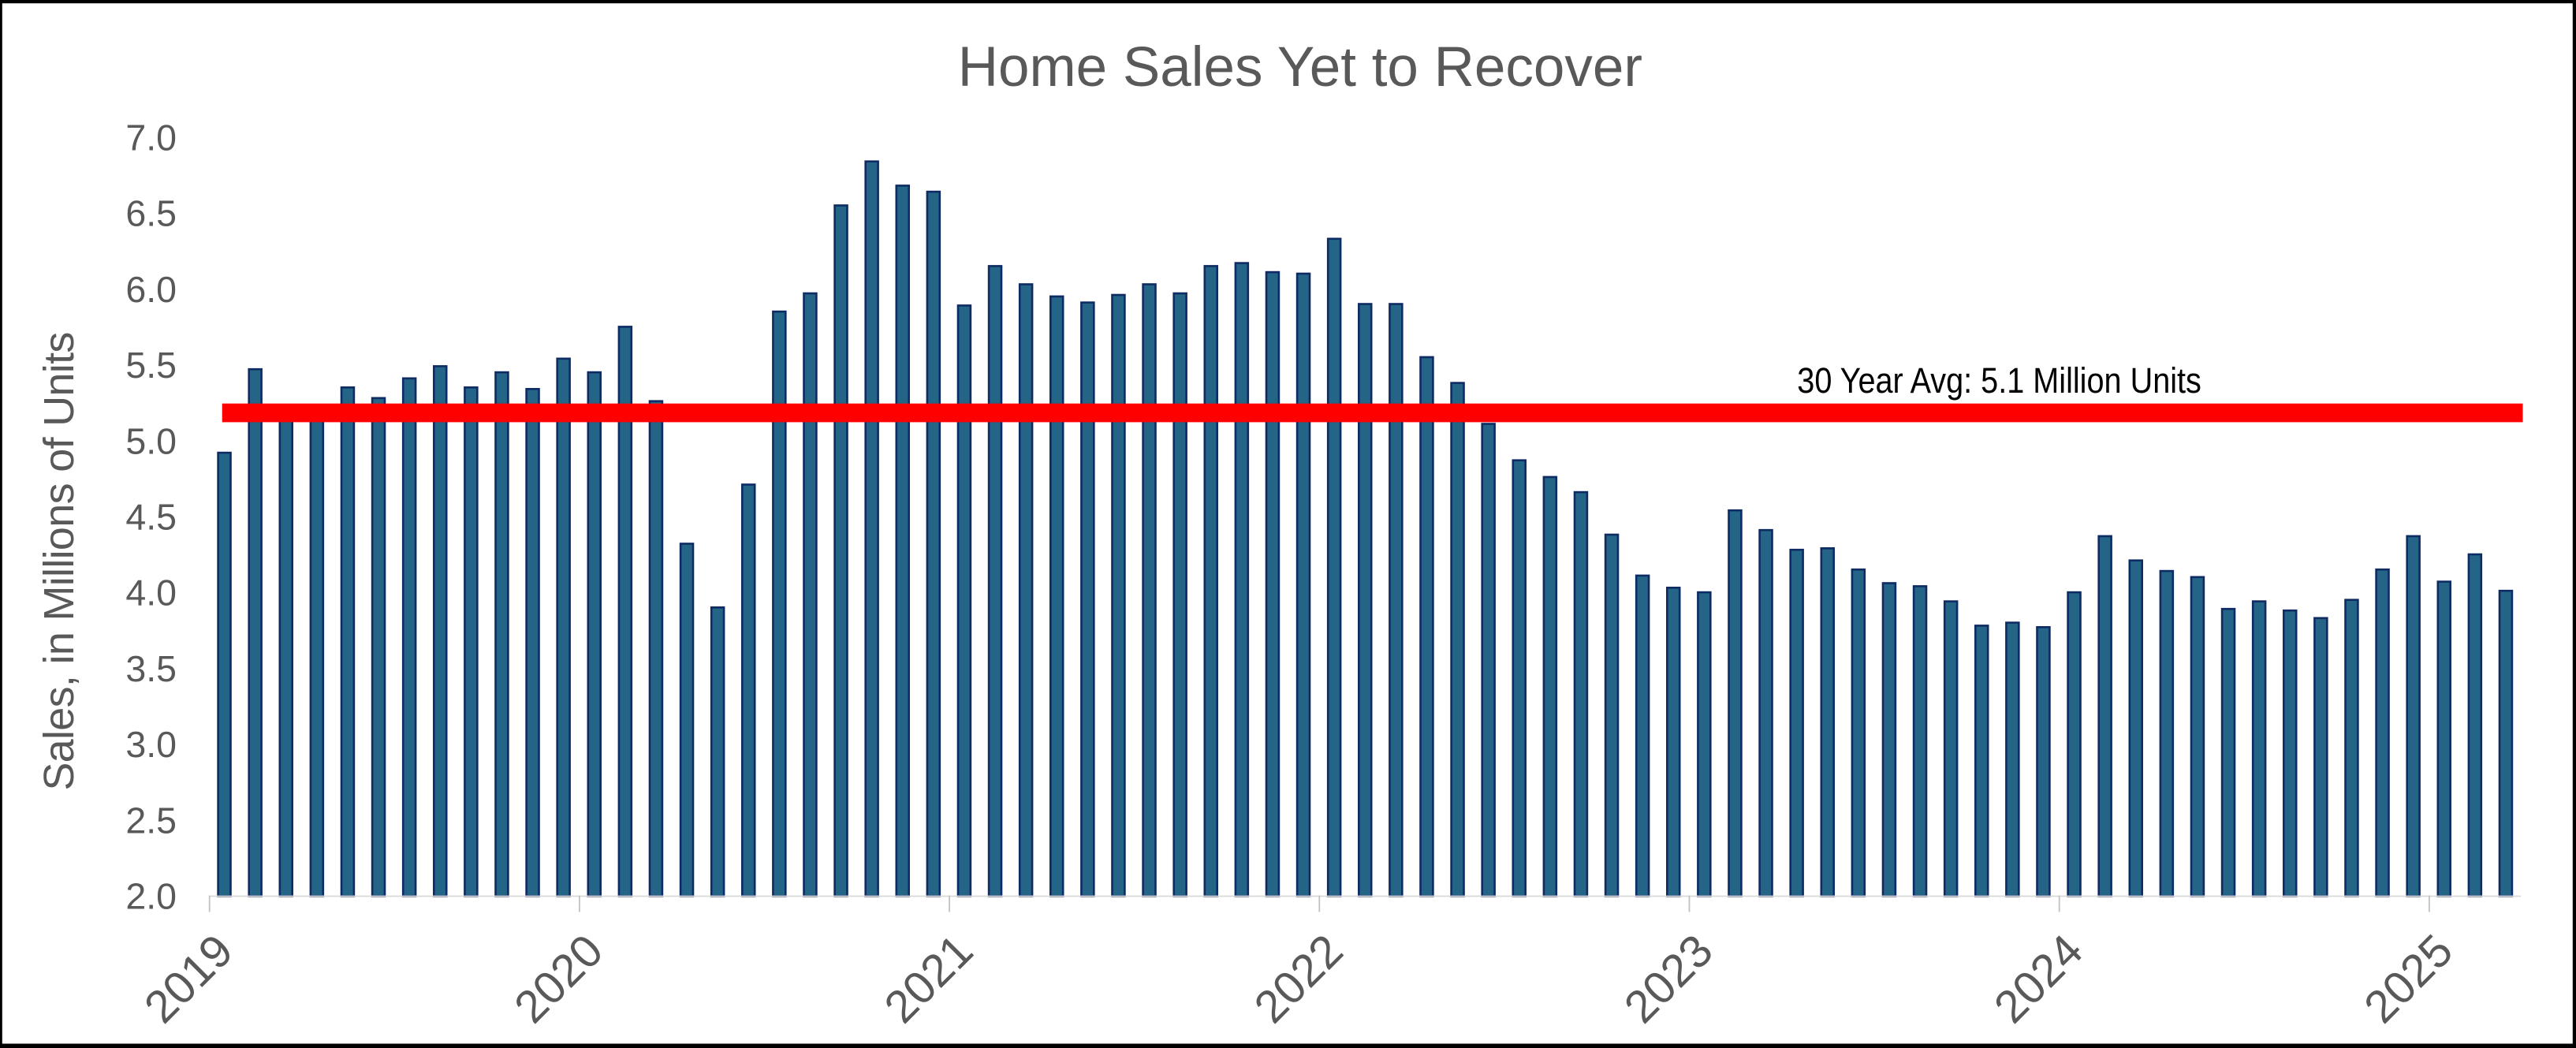 The width and height of the screenshot is (2576, 1048). I want to click on svg-text: 6.0, so click(151, 289).